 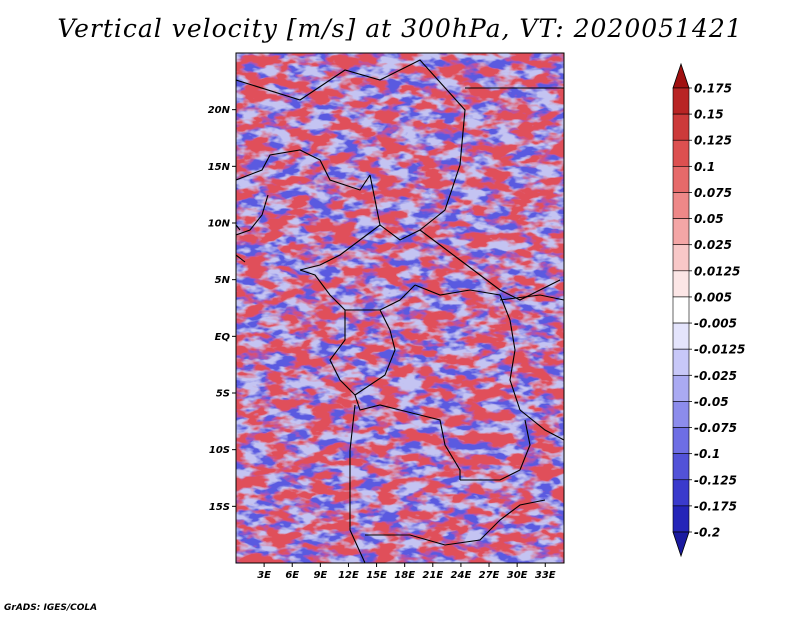 I want to click on lon-tick-label: 9E, so click(x=320, y=575).